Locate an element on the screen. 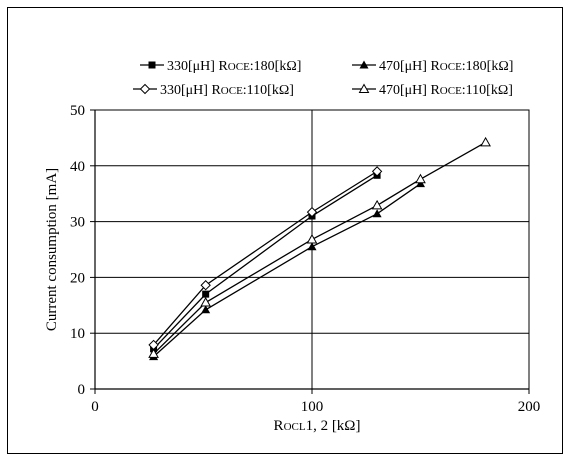 This screenshot has width=572, height=463. legend-entry-3: 330[μH] ROCE:110[kΩ] is located at coordinates (213, 90).